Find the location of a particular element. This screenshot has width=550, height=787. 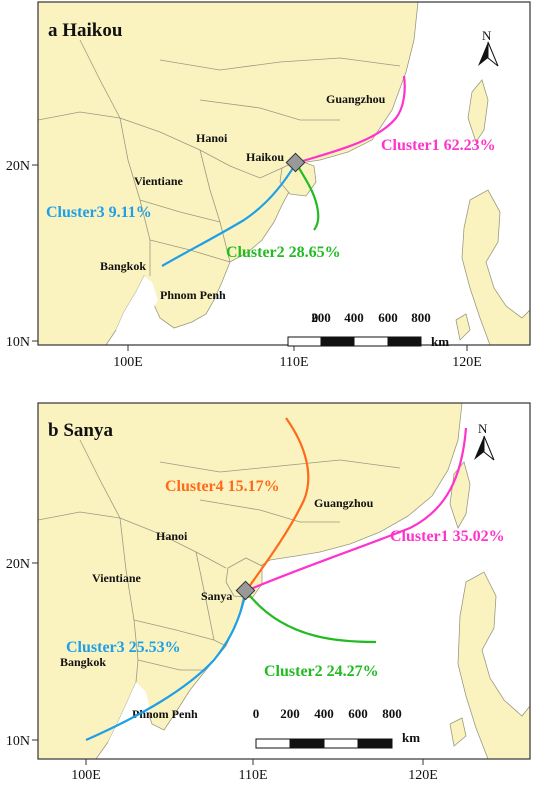

sanya-station-marker is located at coordinates (245, 590).